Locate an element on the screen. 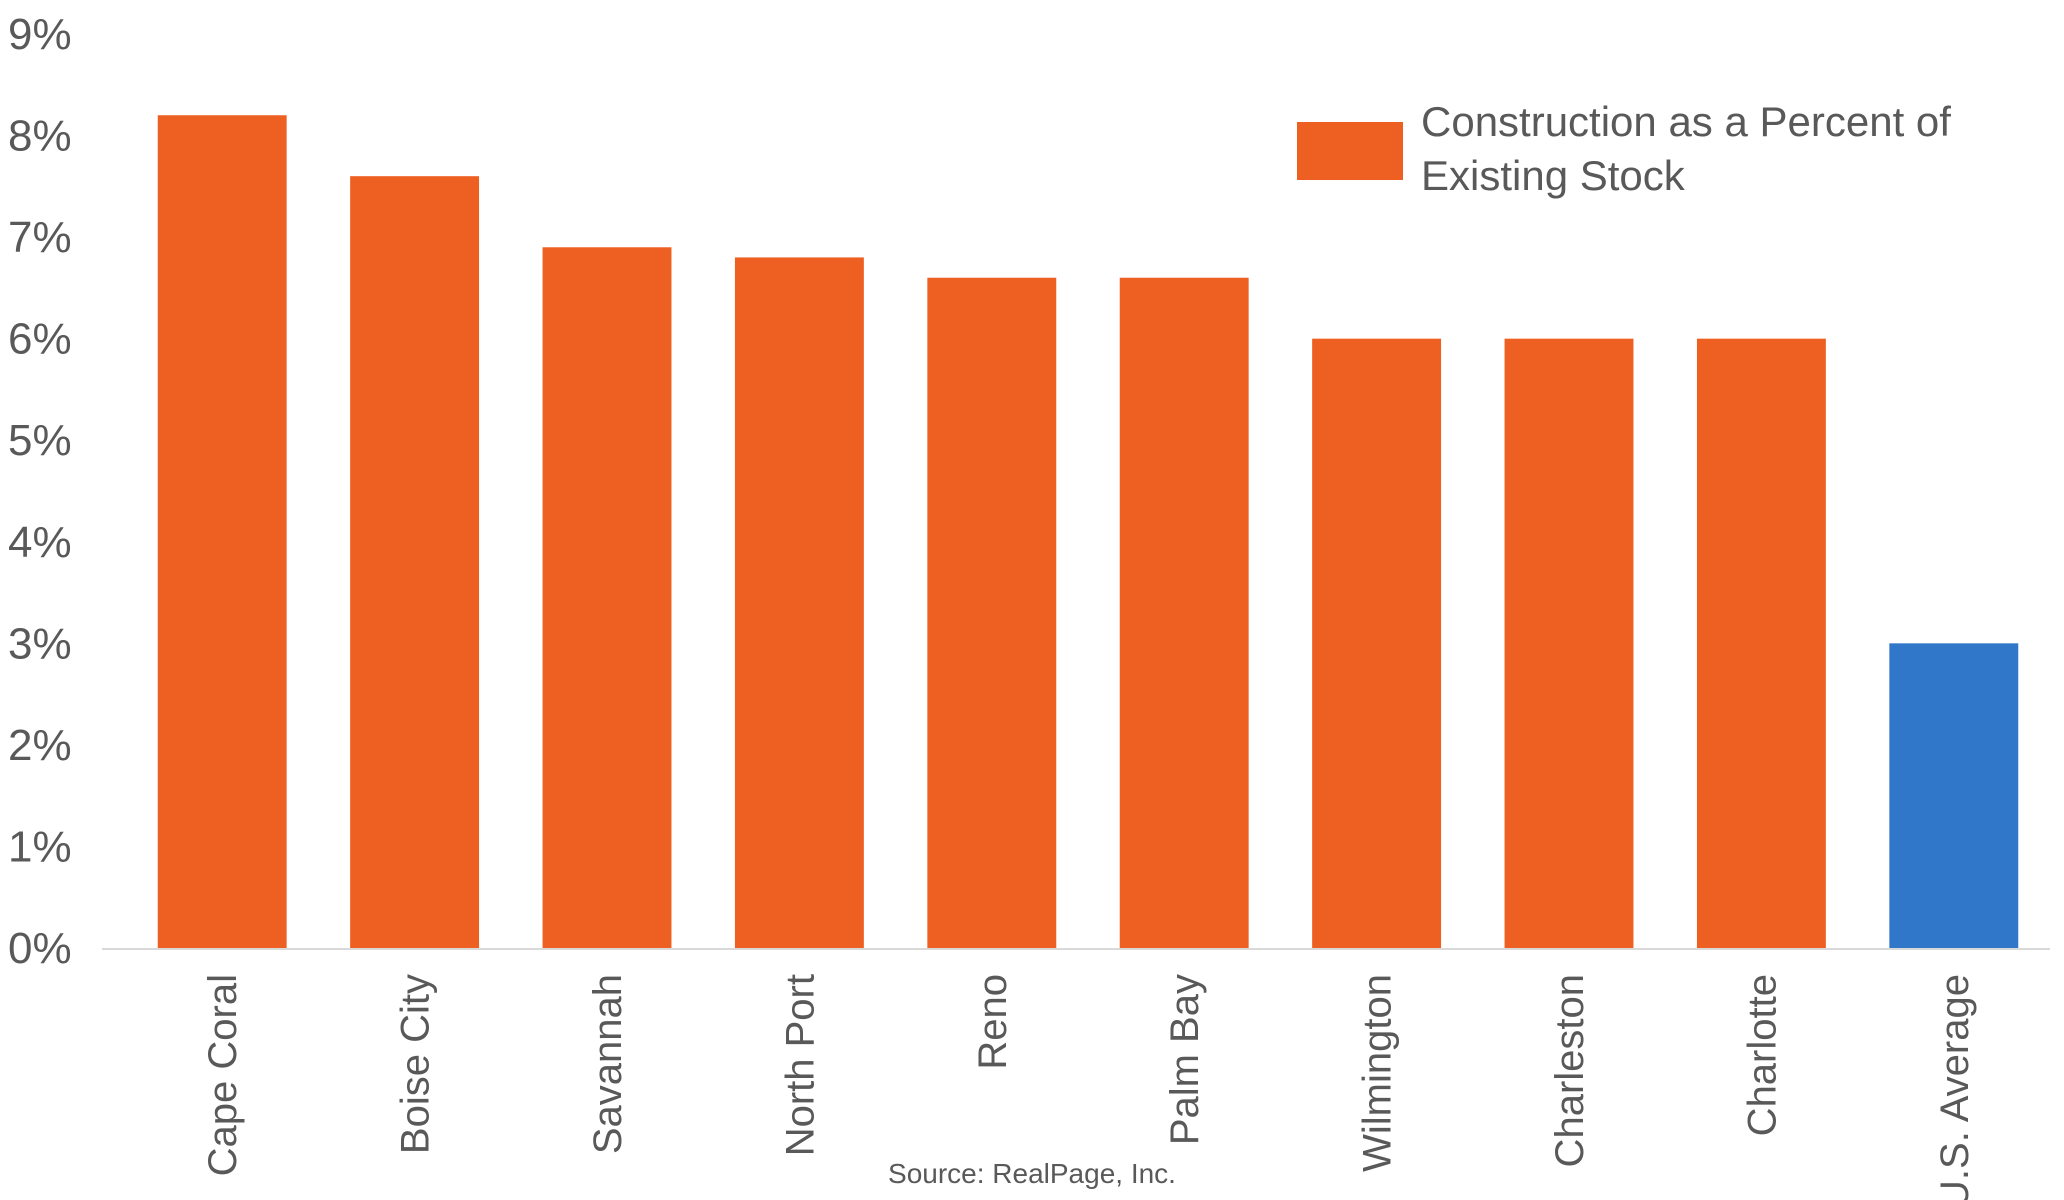  x-tick-label: North Port is located at coordinates (800, 1065).